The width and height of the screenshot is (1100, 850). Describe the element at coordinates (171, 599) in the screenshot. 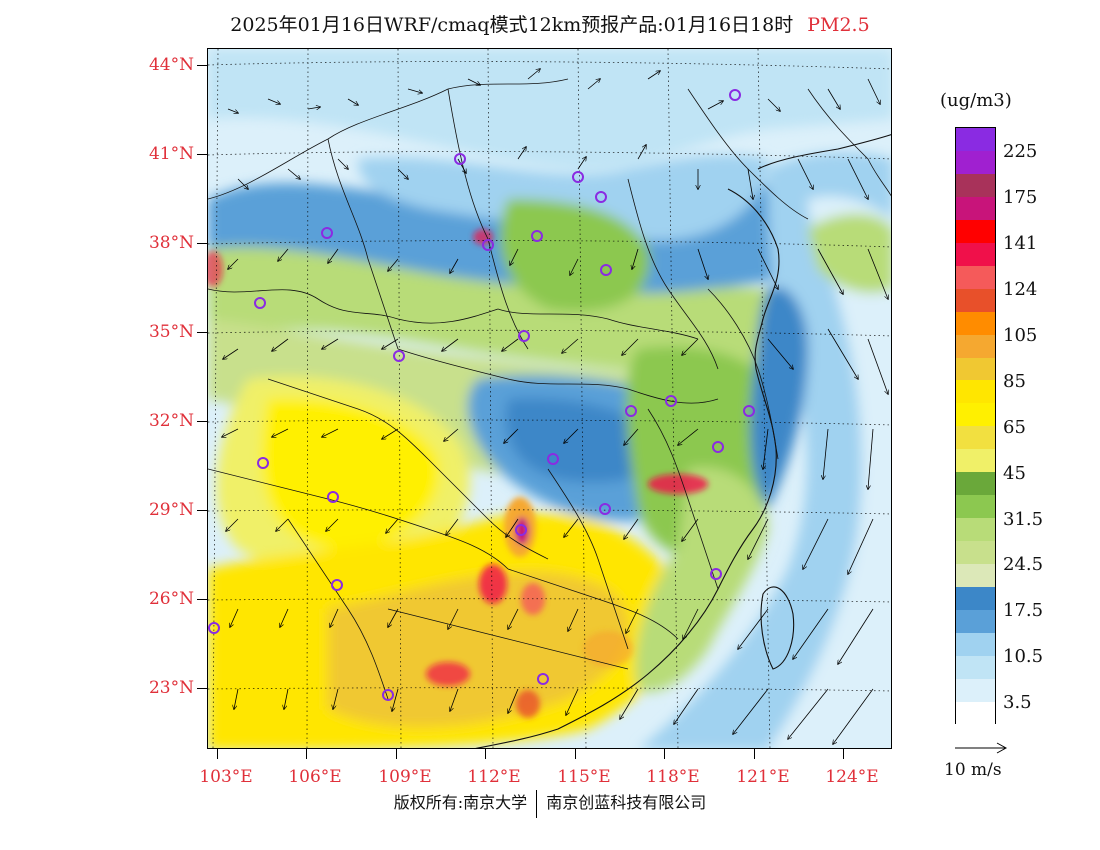

I see `lat-label-26: 26°N` at that location.